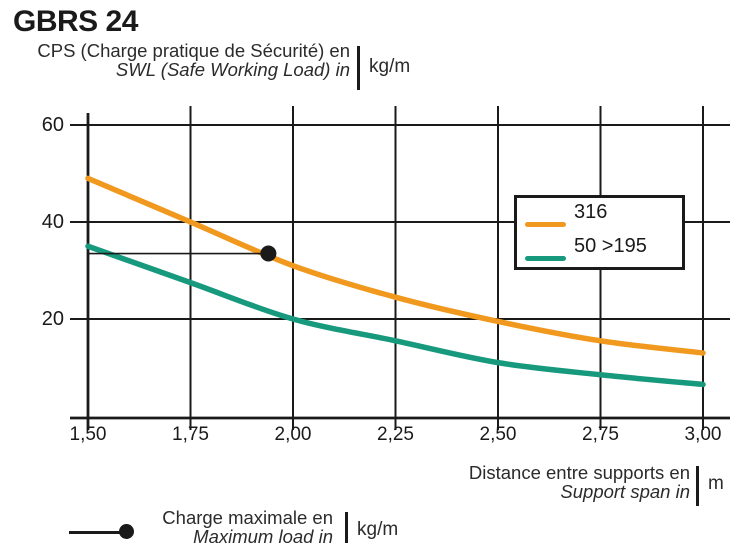 This screenshot has height=560, width=740. I want to click on y-tick-label: 40, so click(52, 222).